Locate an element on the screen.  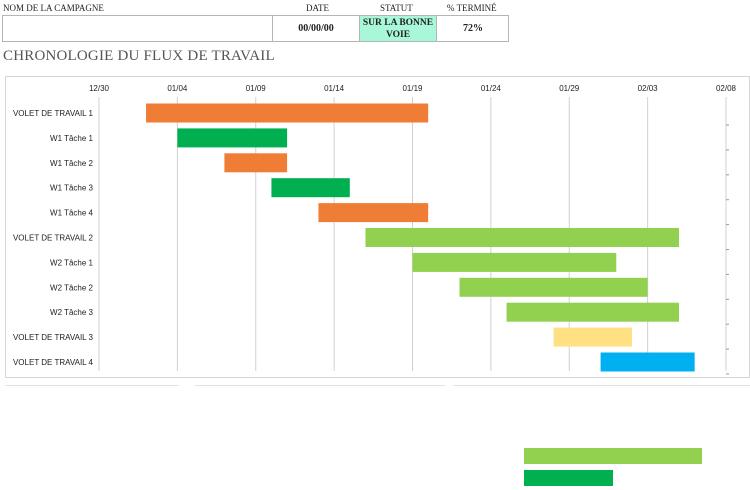
task-label: W2 Tâche 3 is located at coordinates (72, 312).